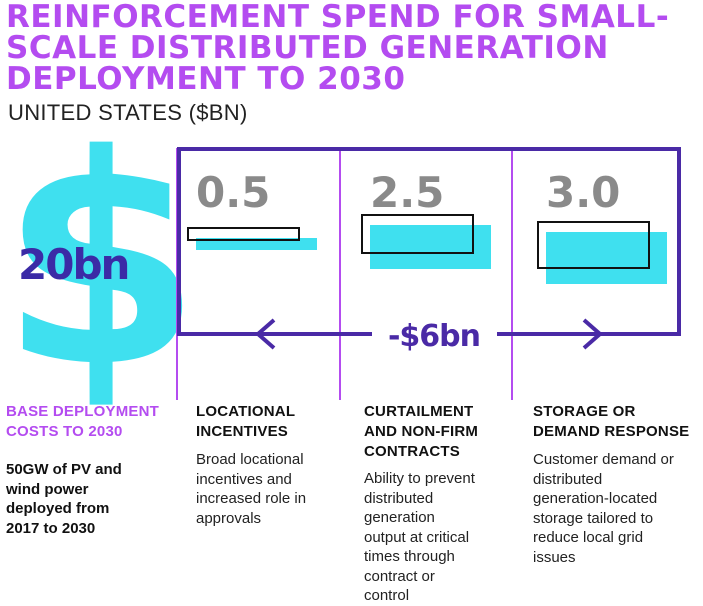 The height and width of the screenshot is (606, 703). Describe the element at coordinates (128, 112) in the screenshot. I see `chart-subtitle: UNITED STATES ($BN)` at that location.